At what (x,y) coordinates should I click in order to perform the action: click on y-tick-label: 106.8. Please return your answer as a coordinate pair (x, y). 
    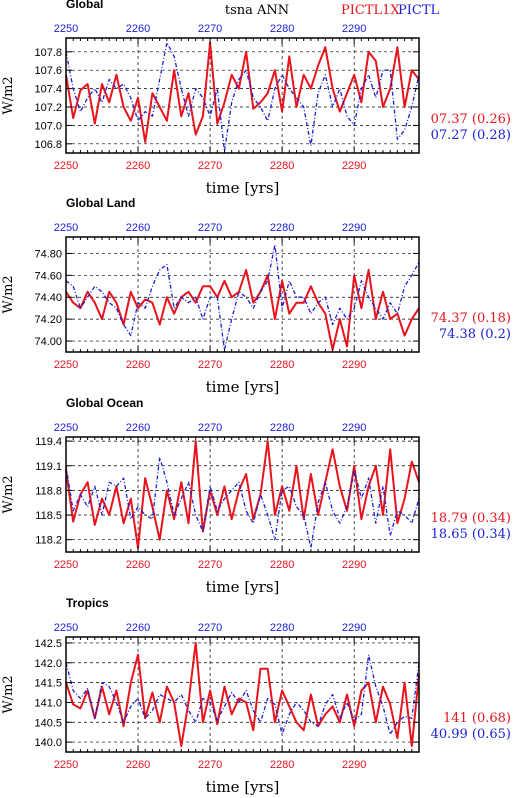
    Looking at the image, I should click on (48, 145).